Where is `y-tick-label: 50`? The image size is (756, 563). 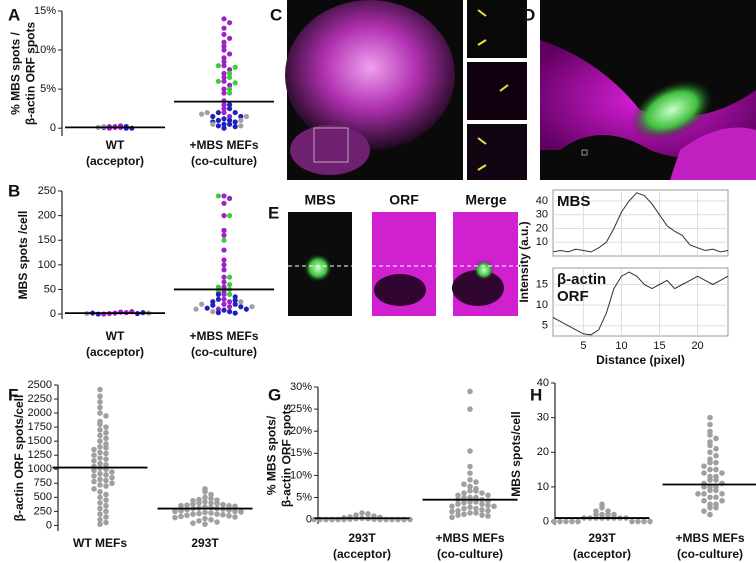
y-tick-label: 50 is located at coordinates (50, 289).